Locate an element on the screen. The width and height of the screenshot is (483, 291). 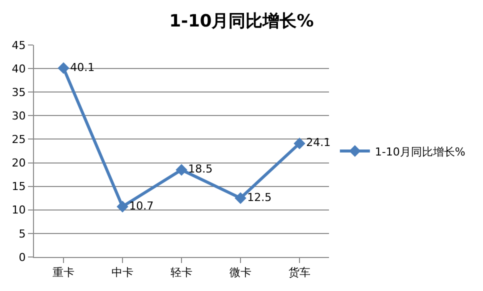
y-tick-label: 10 is located at coordinates (19, 210).